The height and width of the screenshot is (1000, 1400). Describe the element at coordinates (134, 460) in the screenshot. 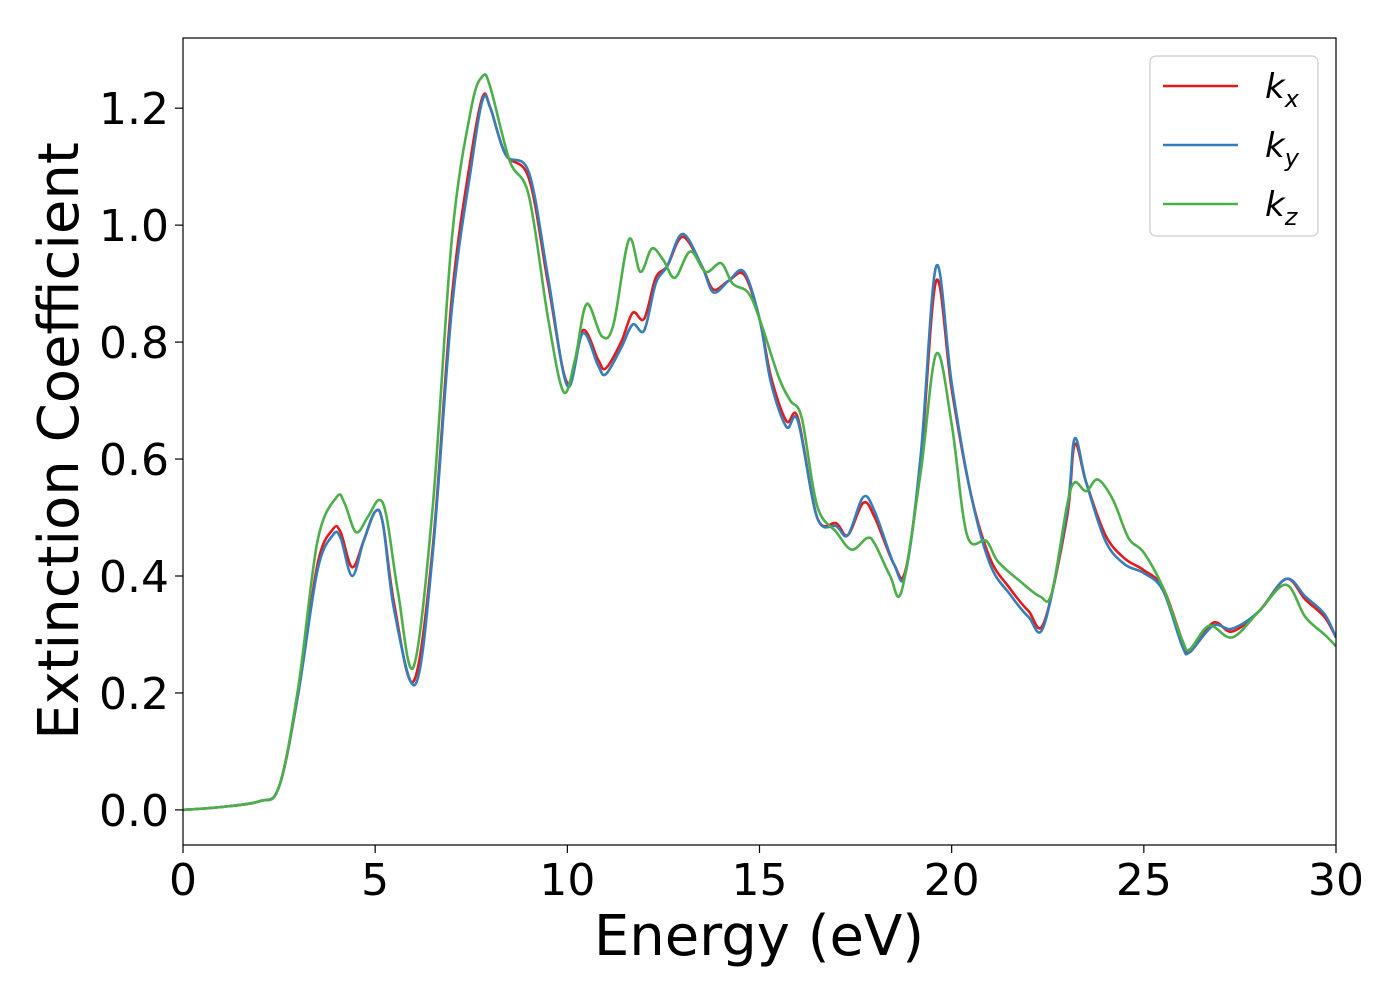

I see `y-tick-label: 0.6` at that location.